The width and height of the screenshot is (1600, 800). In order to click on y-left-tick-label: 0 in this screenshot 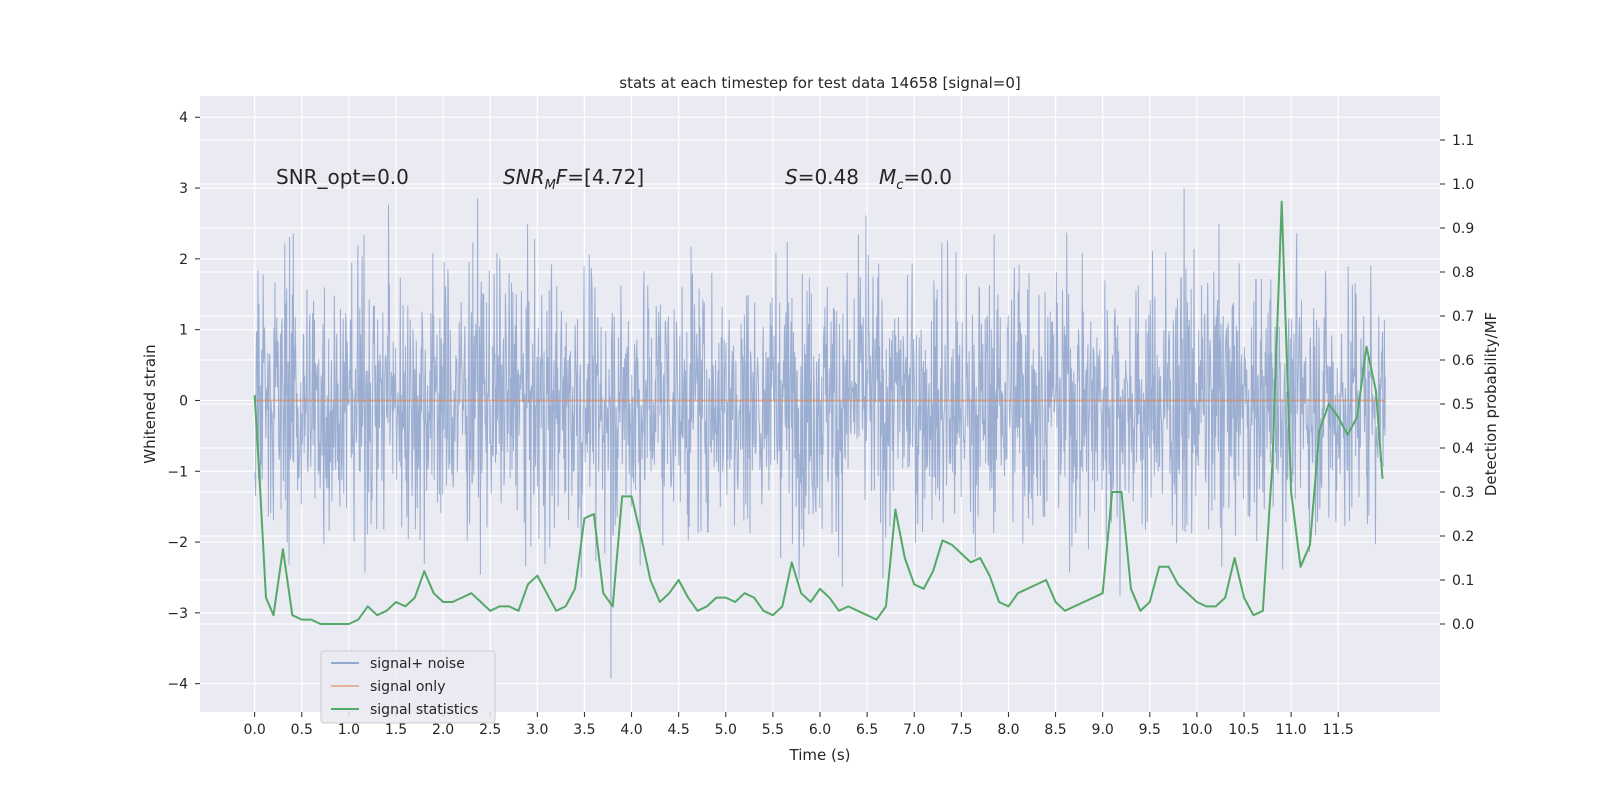, I will do `click(183, 401)`.